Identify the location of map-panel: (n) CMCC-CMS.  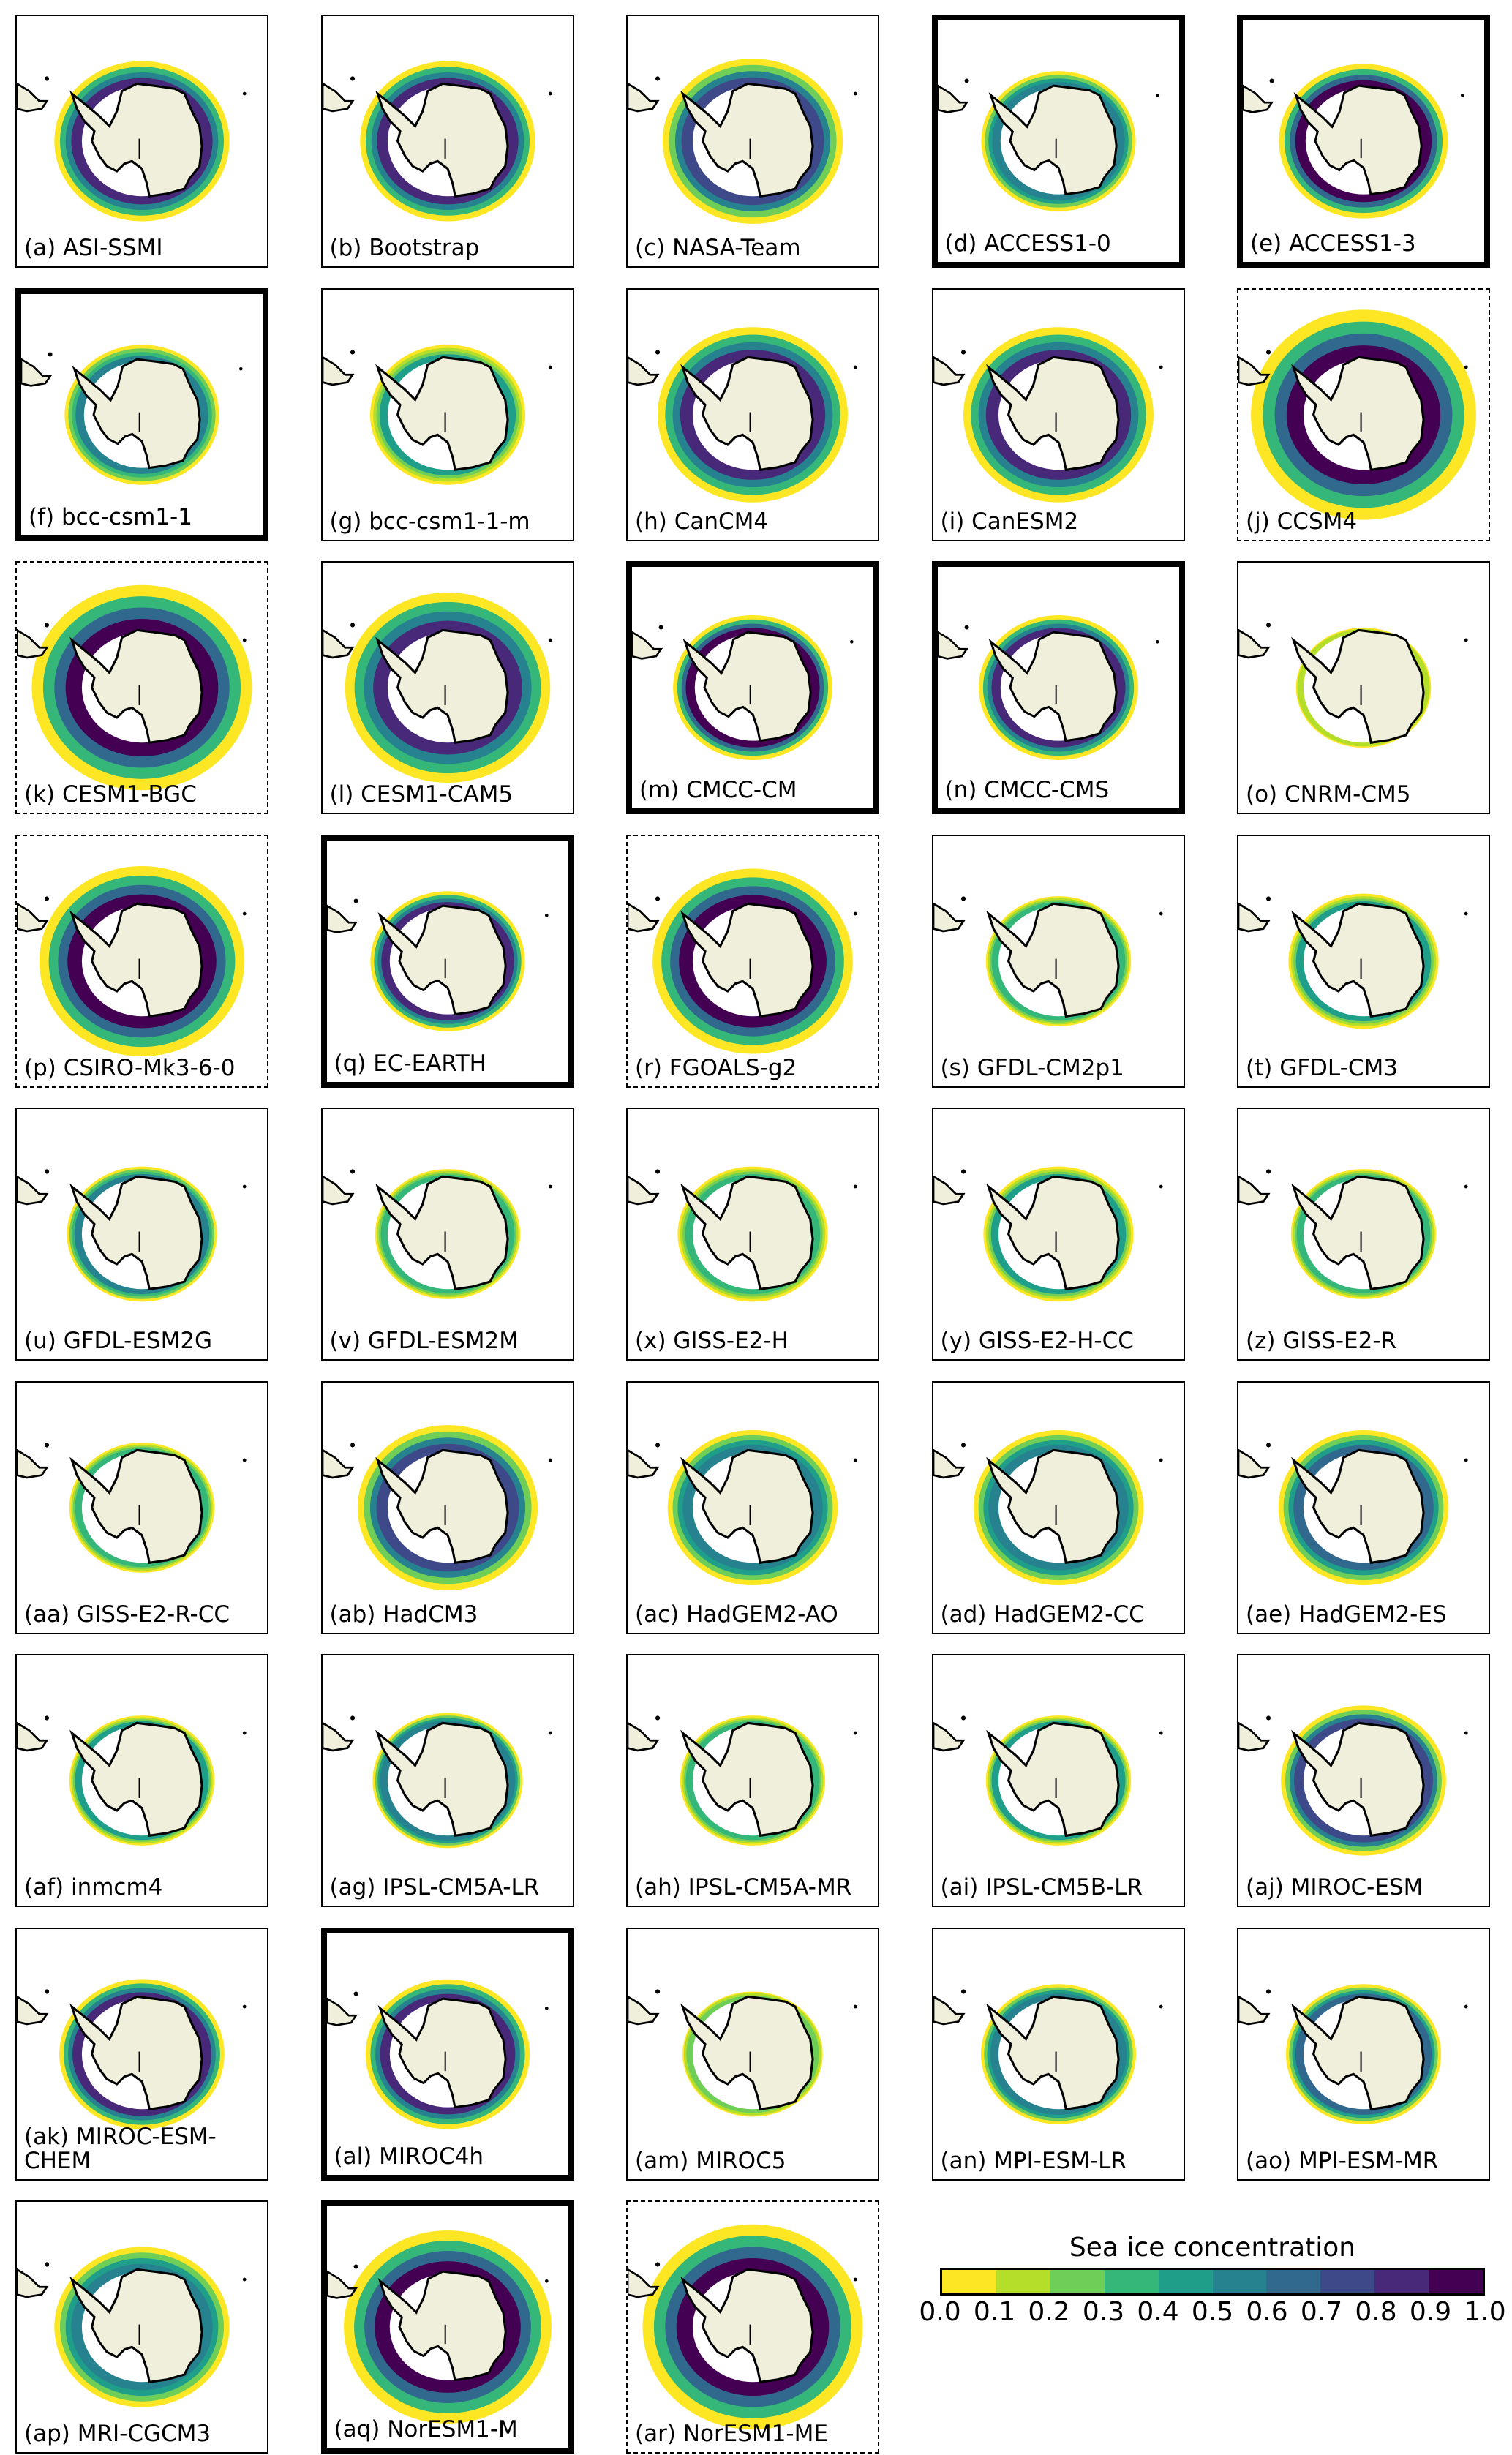
(1058, 687).